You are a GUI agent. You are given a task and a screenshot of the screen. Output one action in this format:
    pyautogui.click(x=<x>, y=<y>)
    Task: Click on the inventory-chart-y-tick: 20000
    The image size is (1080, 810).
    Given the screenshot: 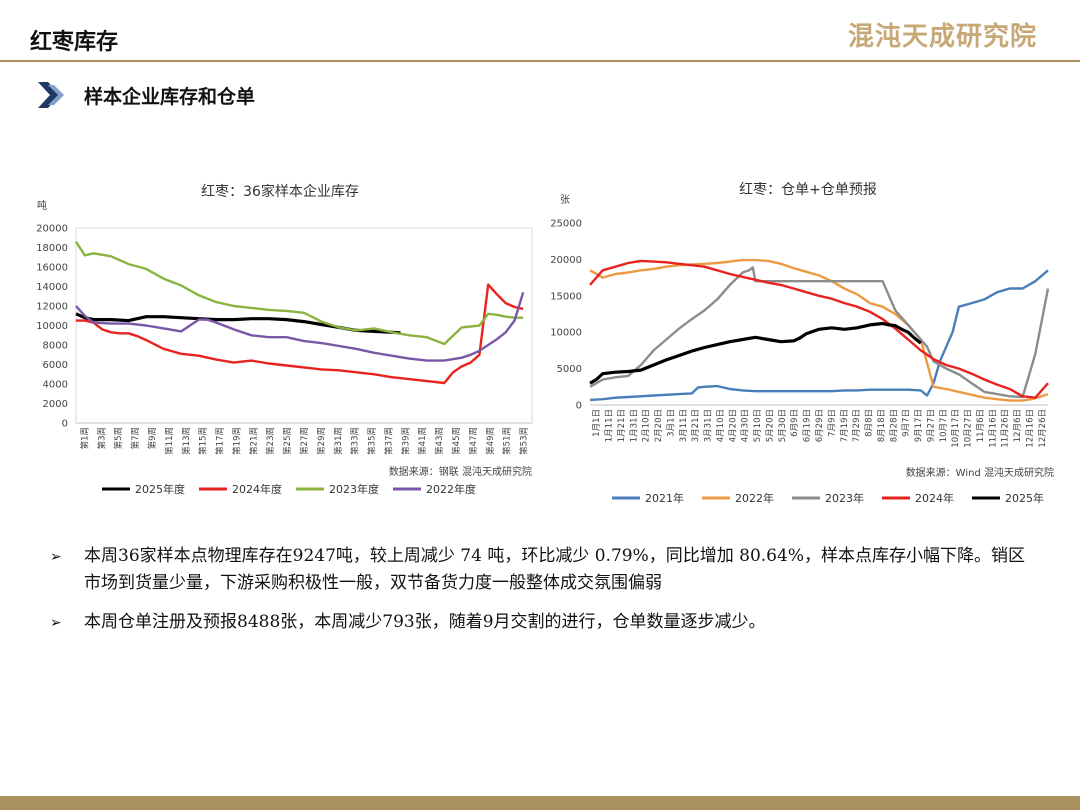 What is the action you would take?
    pyautogui.click(x=52, y=229)
    